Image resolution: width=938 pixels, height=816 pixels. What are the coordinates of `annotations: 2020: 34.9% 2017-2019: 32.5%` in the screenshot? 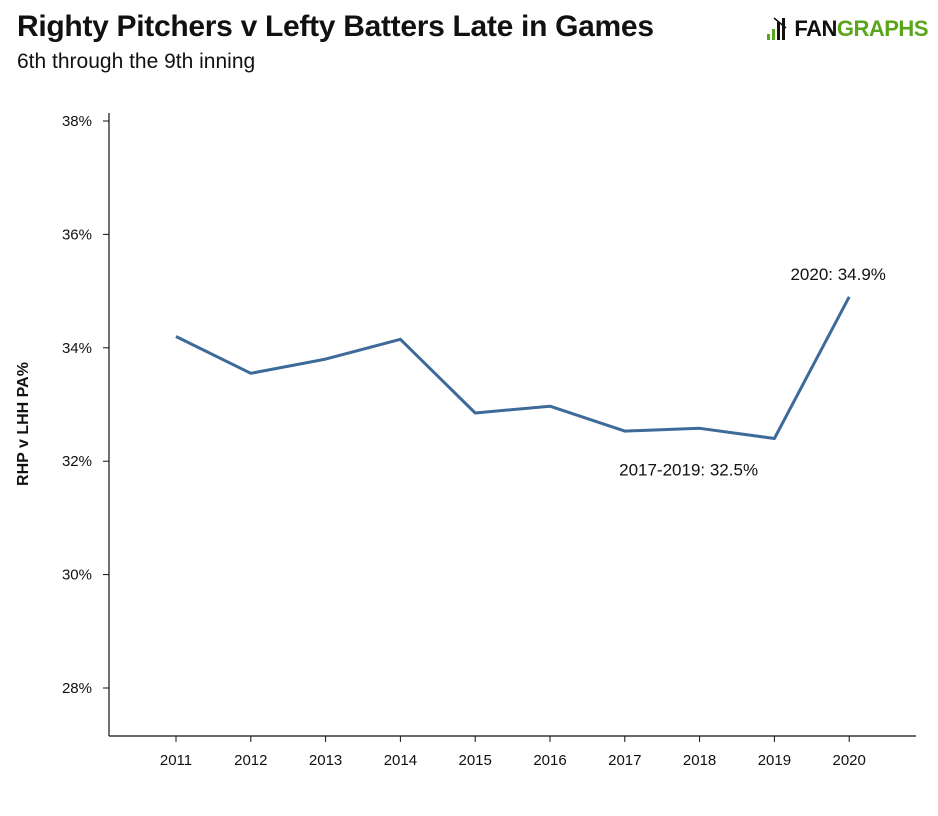 It's located at (752, 372).